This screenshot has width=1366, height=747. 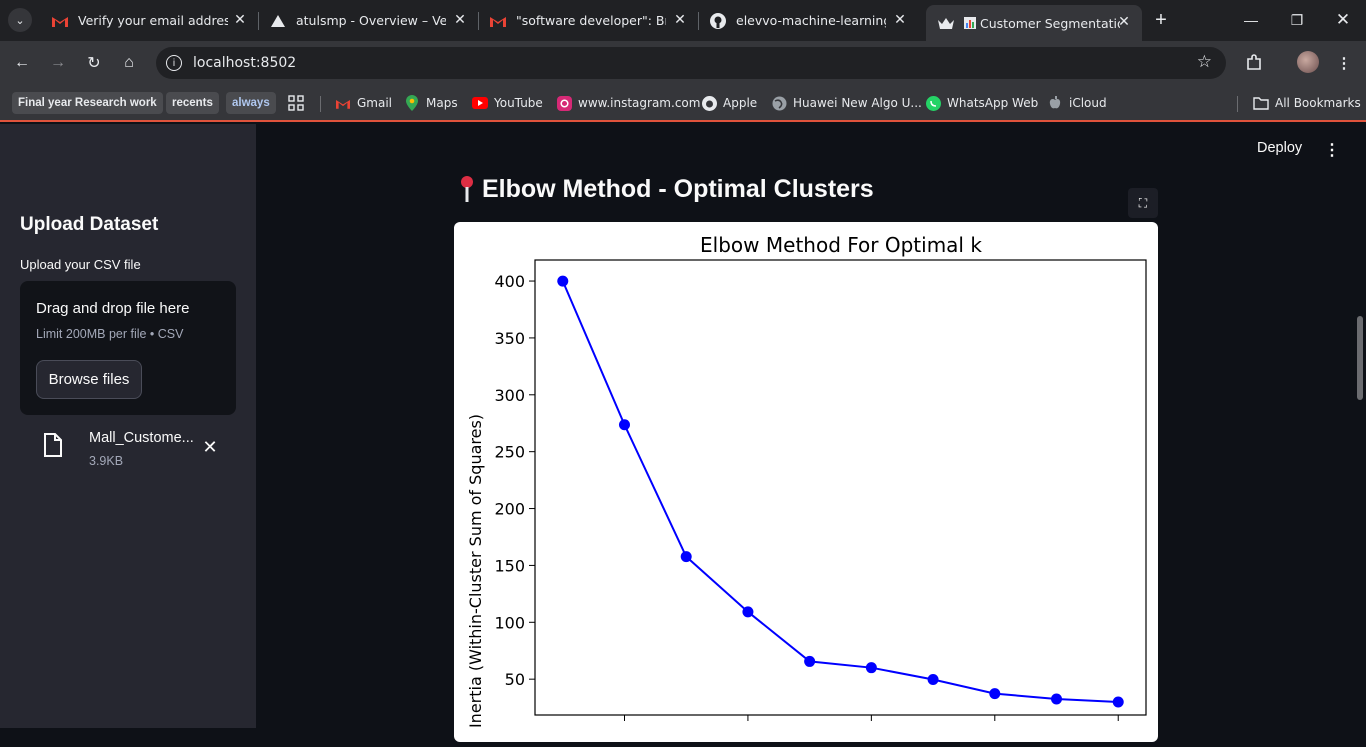 What do you see at coordinates (1143, 203) in the screenshot?
I see `fullscreen-icon: ⛶` at bounding box center [1143, 203].